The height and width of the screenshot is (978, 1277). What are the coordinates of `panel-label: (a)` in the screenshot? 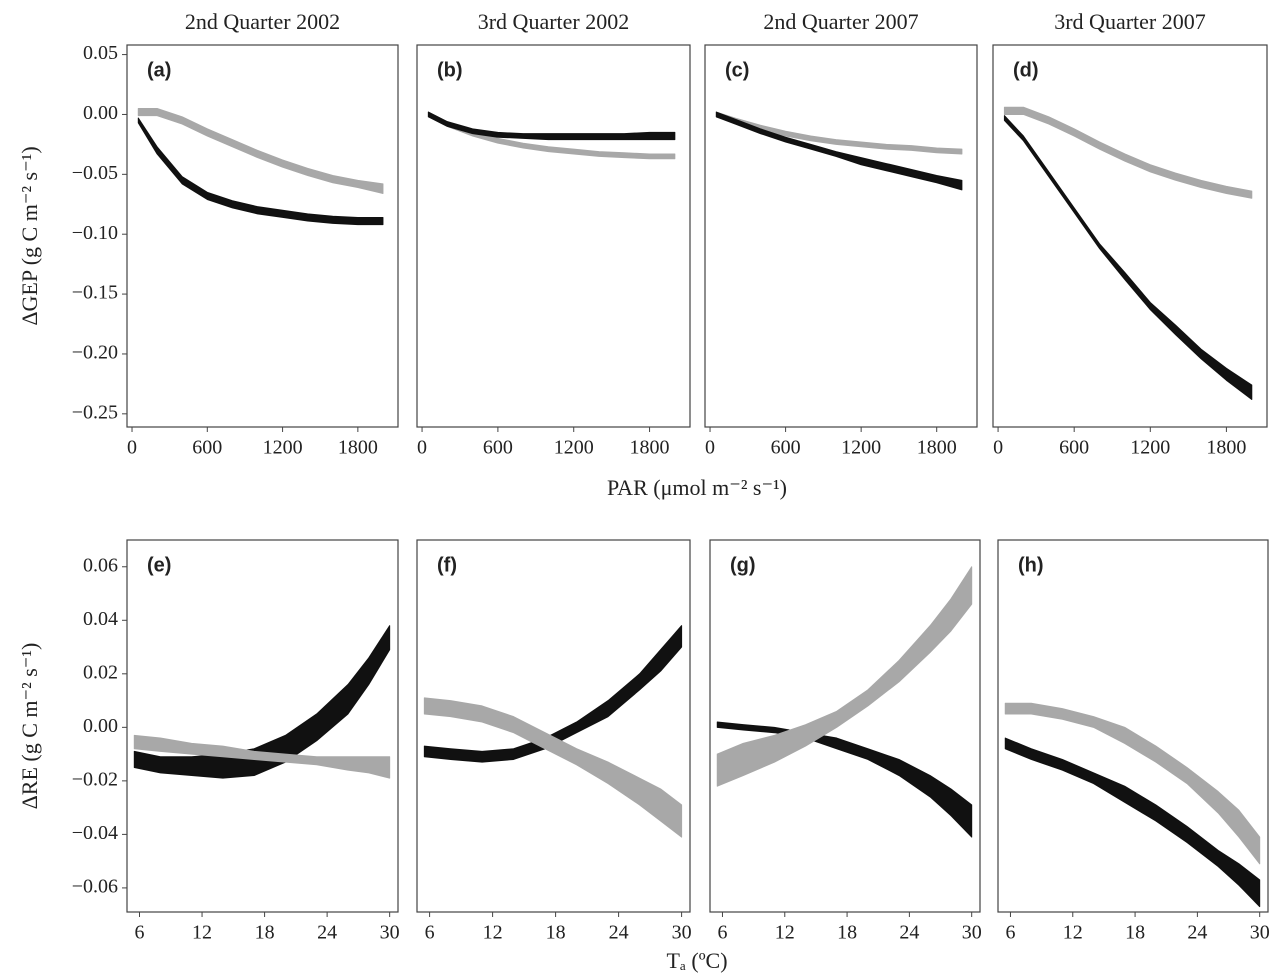 It's located at (159, 70).